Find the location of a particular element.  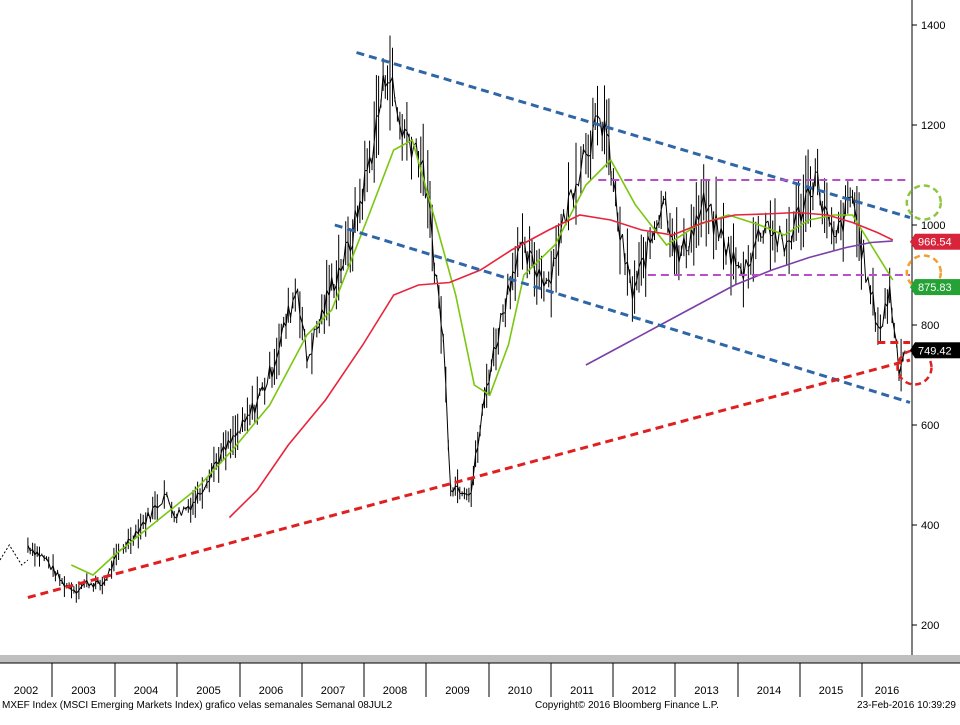

y-tick-label: 400 is located at coordinates (930, 526).